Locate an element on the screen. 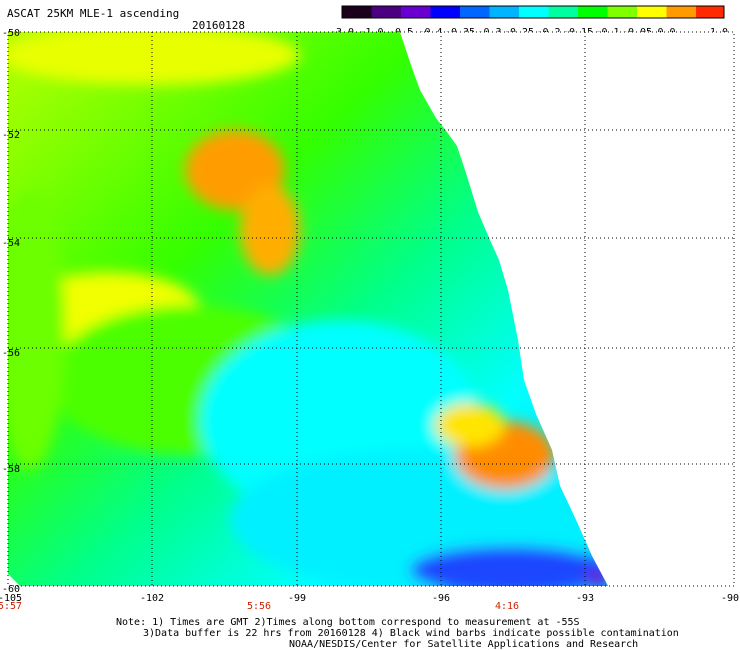 The height and width of the screenshot is (650, 740). time-label-east: 4:16 is located at coordinates (507, 606).